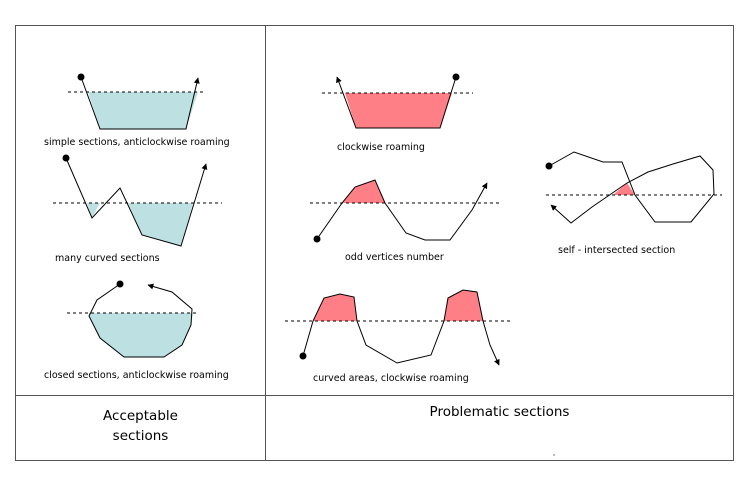  Describe the element at coordinates (140, 436) in the screenshot. I see `acceptable-caption-line-2: sections` at that location.